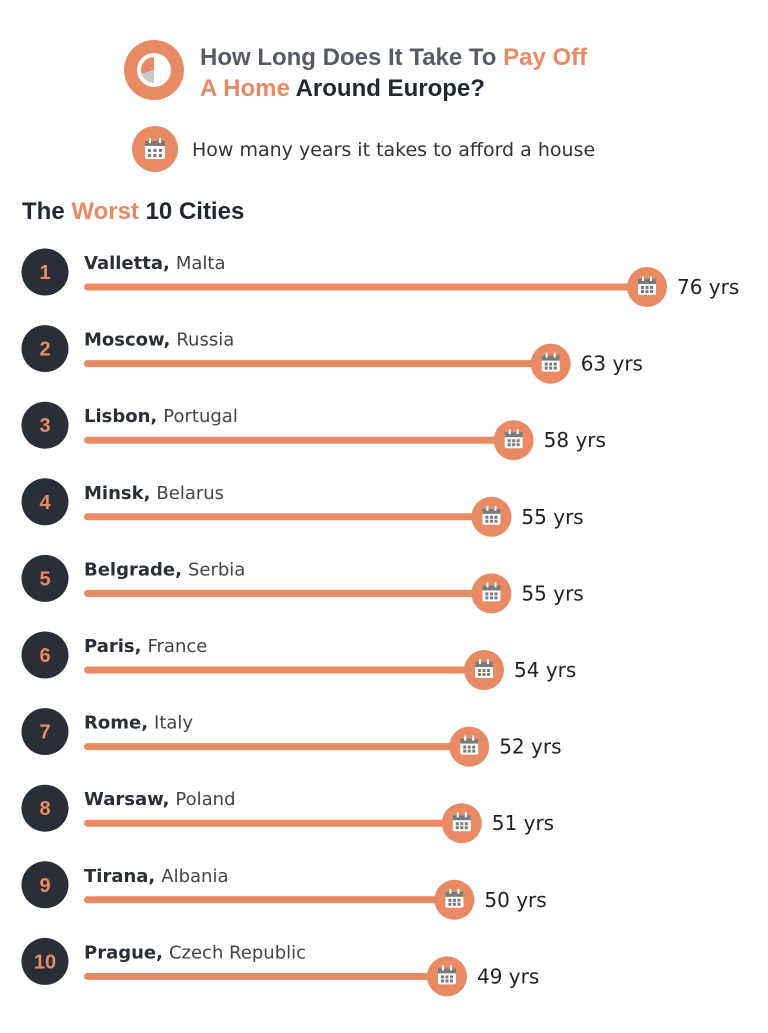 This screenshot has width=768, height=1033. Describe the element at coordinates (156, 876) in the screenshot. I see `city-label: Tirana, Albania` at that location.